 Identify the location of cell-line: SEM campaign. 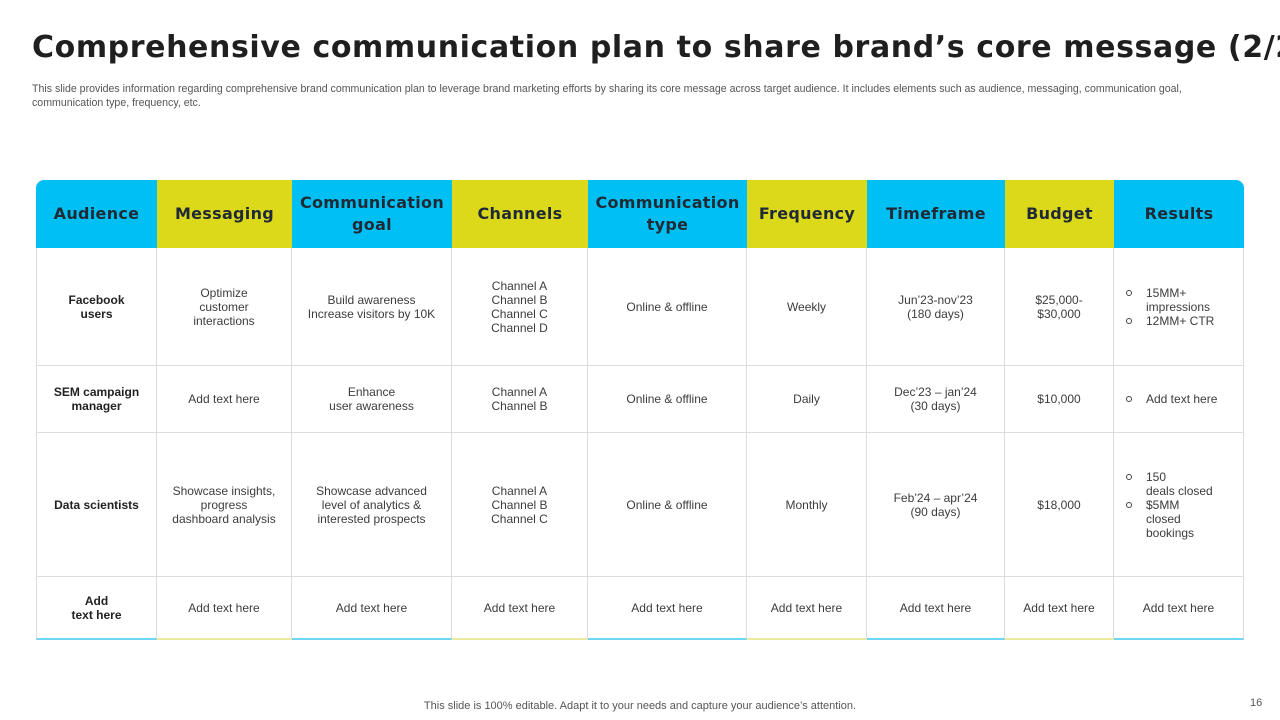
(96, 392).